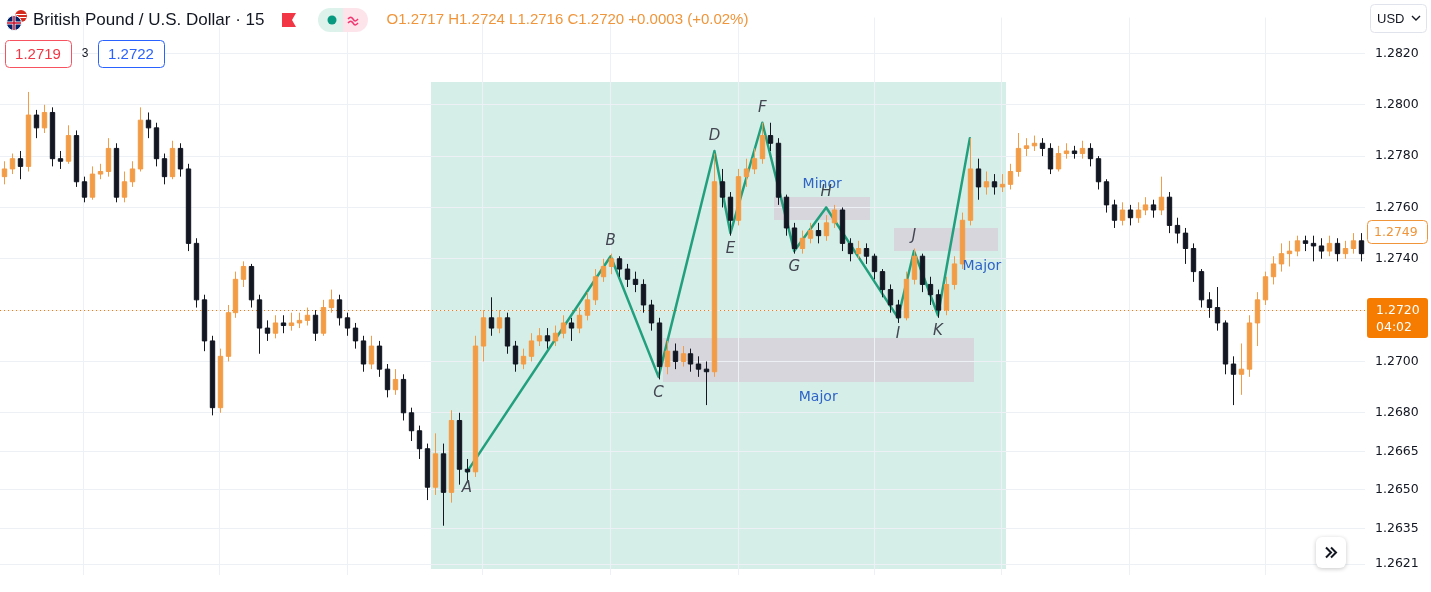 The width and height of the screenshot is (1431, 592). What do you see at coordinates (131, 53) in the screenshot?
I see `annotation: 1.2722` at bounding box center [131, 53].